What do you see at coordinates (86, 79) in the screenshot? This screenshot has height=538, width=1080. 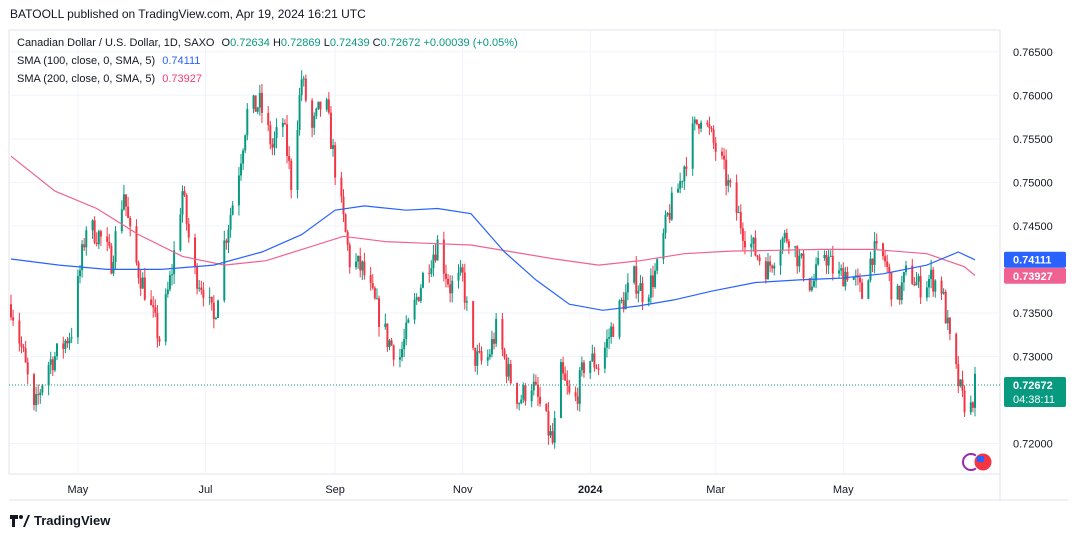 I see `sma200-label: SMA (200, close, 0, SMA, 5)` at bounding box center [86, 79].